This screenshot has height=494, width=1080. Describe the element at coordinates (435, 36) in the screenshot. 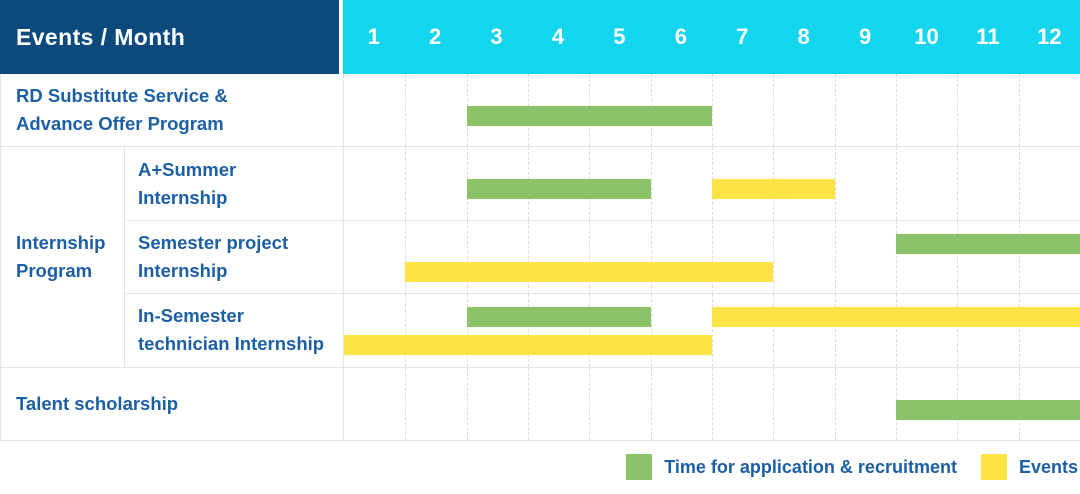

I see `month-label: 2` at that location.